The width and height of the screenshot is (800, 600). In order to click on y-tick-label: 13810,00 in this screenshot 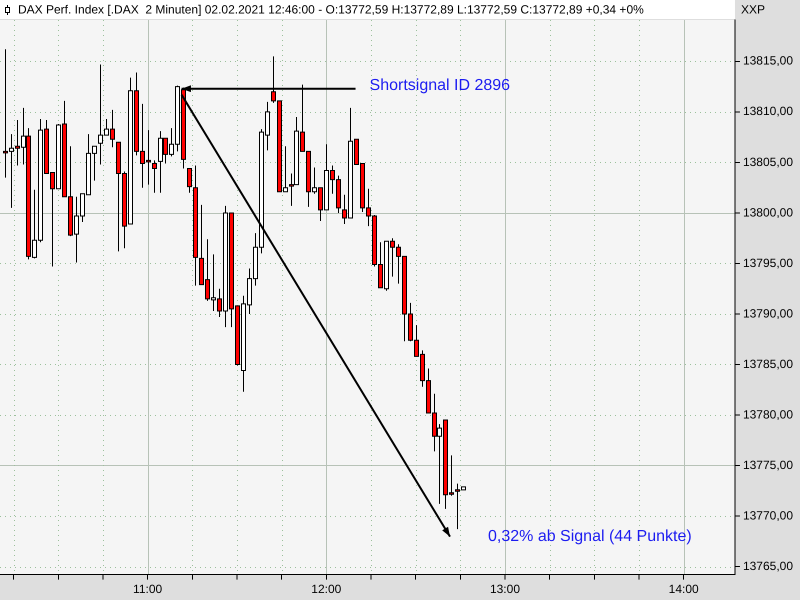, I will do `click(768, 111)`.